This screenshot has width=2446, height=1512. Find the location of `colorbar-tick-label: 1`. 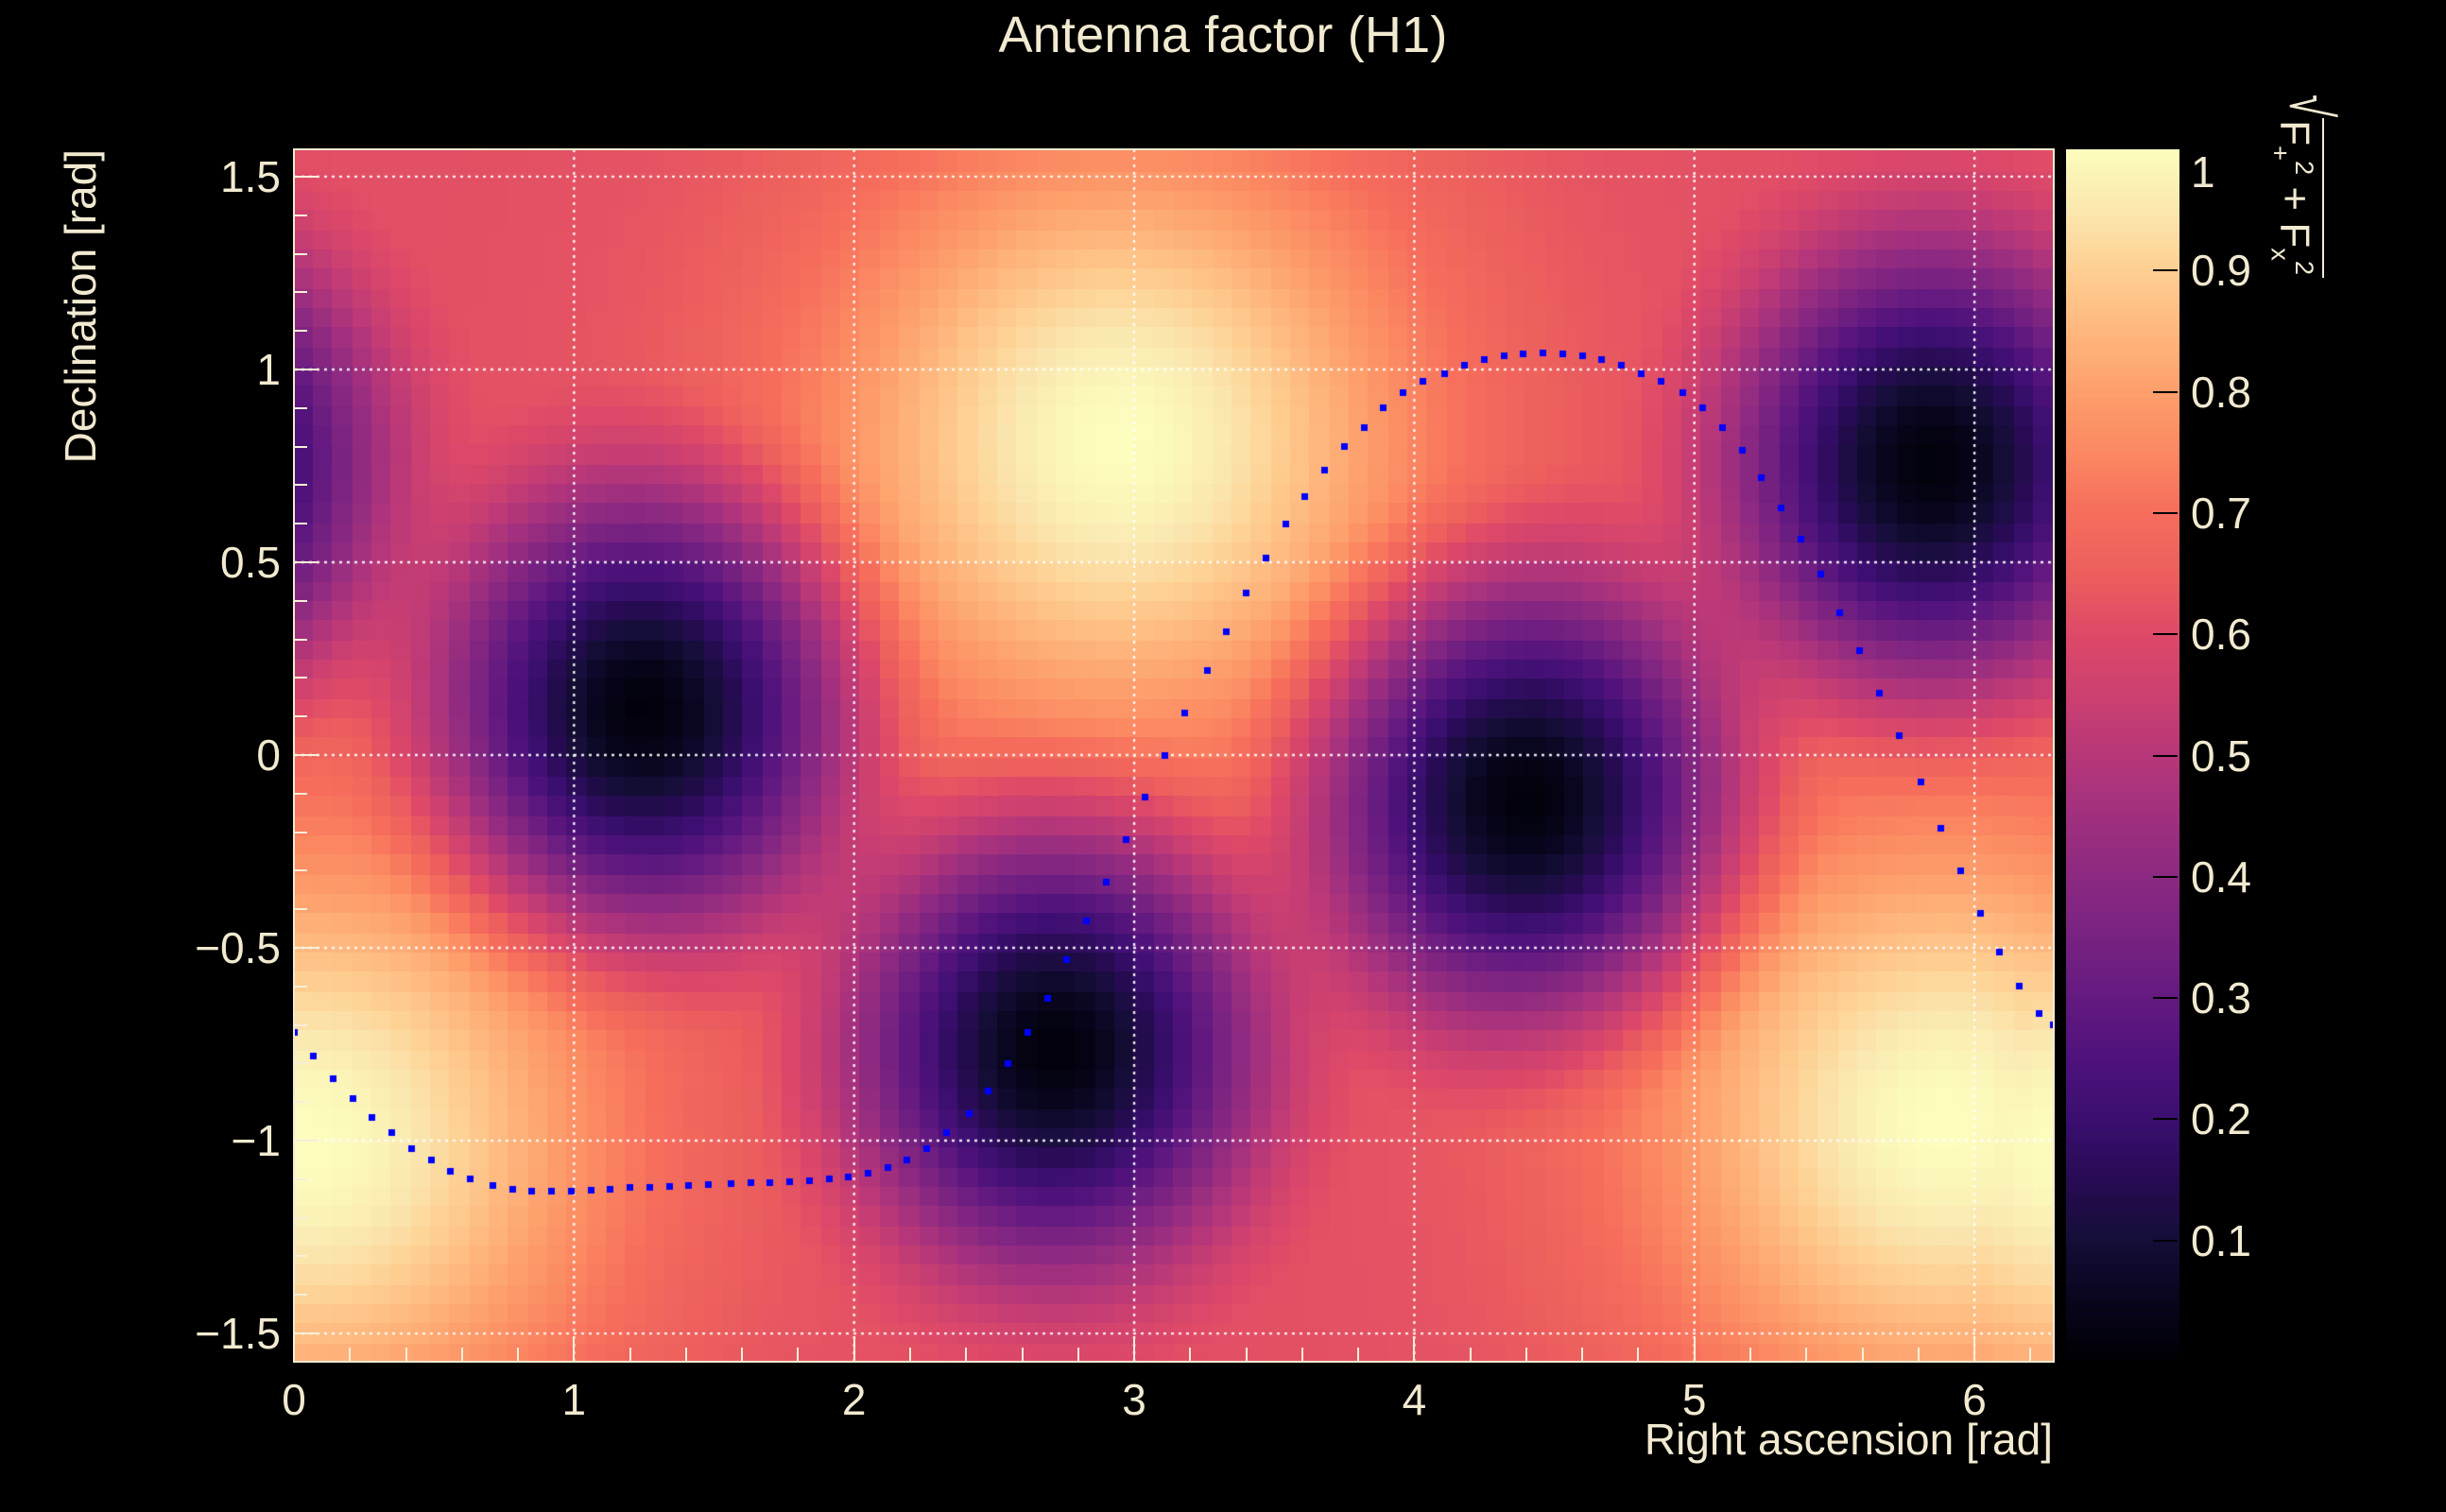

colorbar-tick-label: 1 is located at coordinates (2203, 172).